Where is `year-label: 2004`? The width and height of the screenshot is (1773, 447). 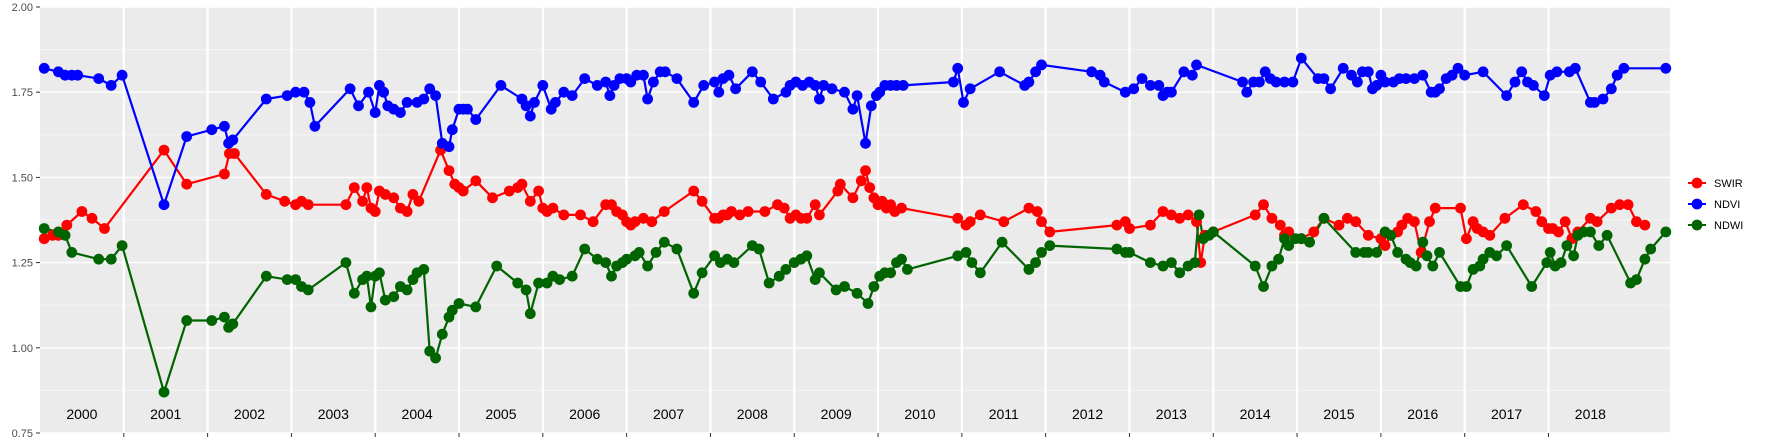 year-label: 2004 is located at coordinates (417, 414).